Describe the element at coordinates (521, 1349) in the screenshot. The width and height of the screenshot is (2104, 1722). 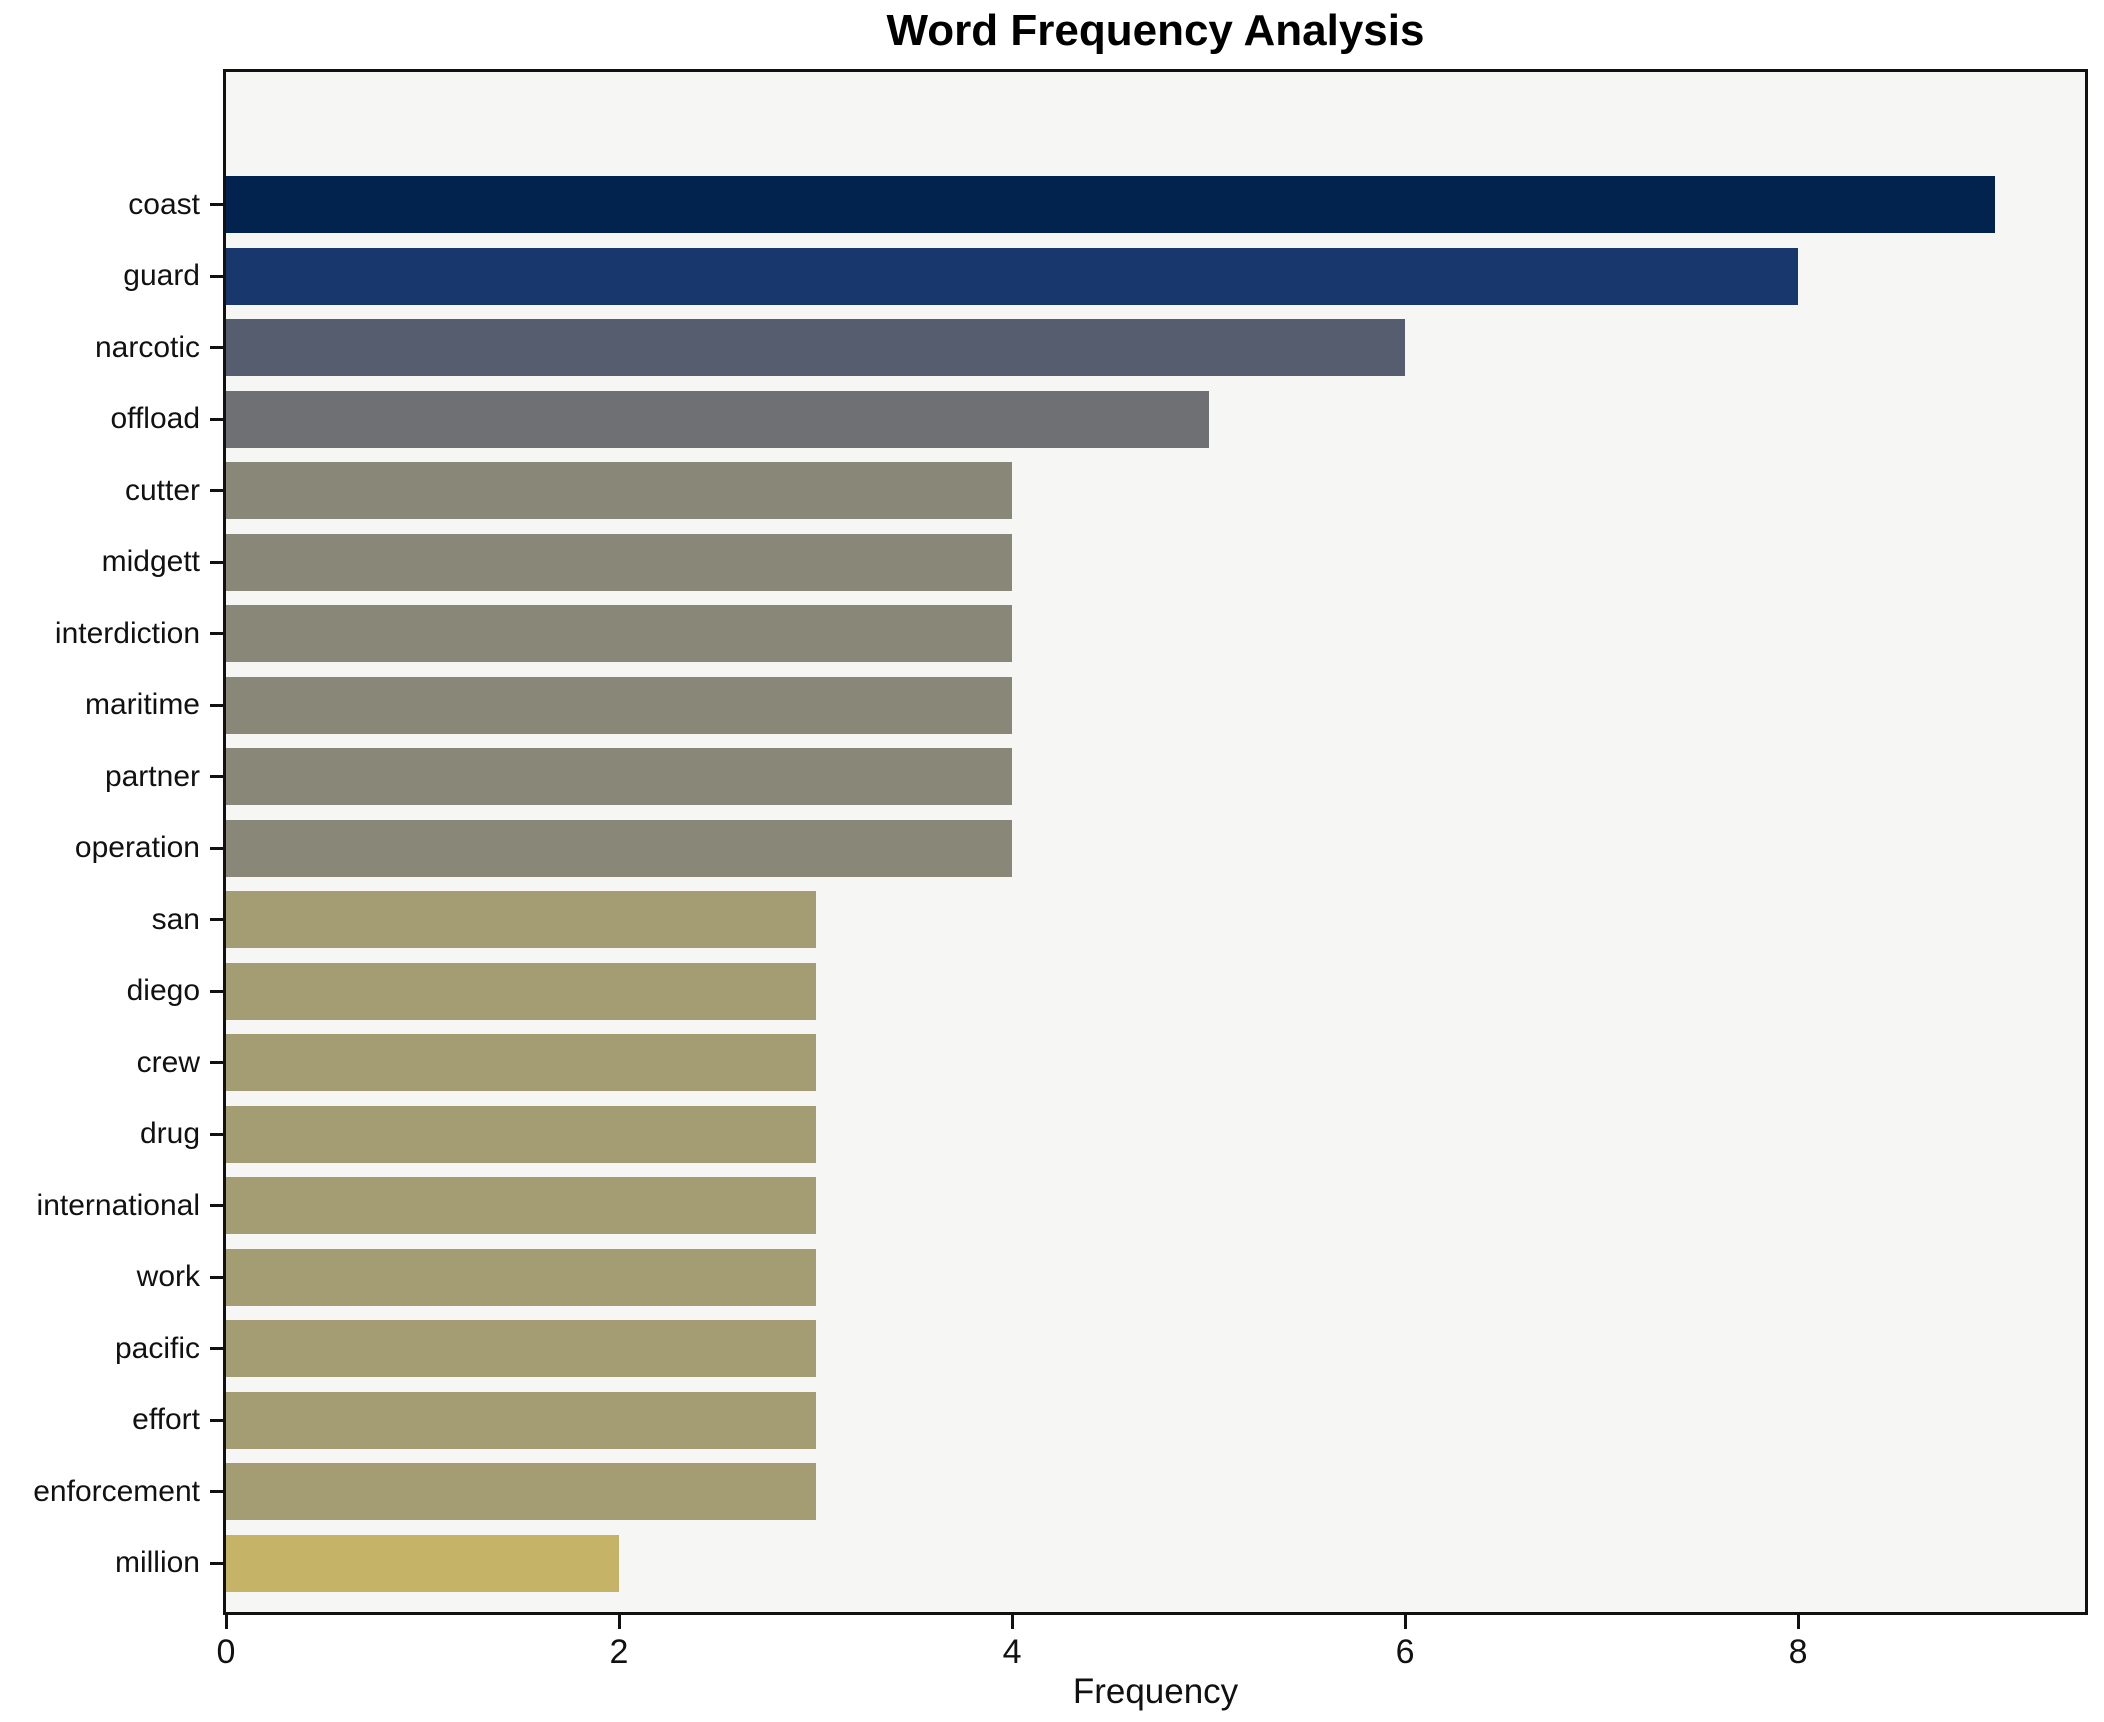
I see `bar-pacific` at that location.